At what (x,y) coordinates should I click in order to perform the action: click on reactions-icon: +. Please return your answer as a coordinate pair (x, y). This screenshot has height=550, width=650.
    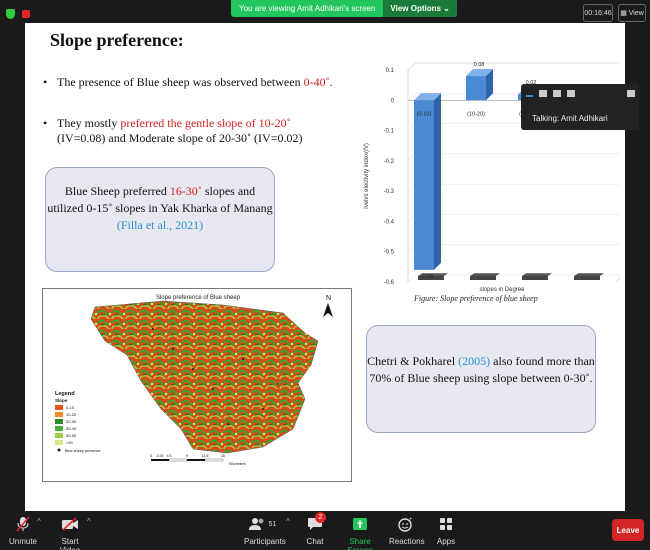
    Looking at the image, I should click on (405, 524).